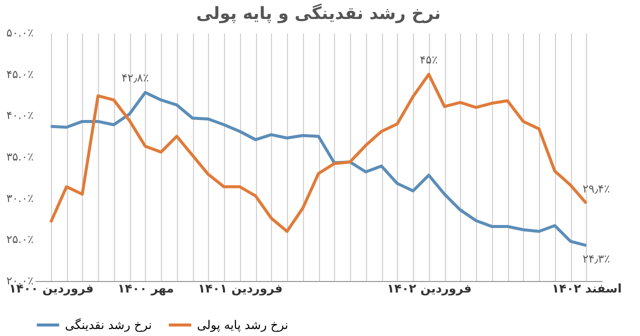 The height and width of the screenshot is (336, 640). I want to click on x-tick-label: فروردین ۱۴۰۱, so click(240, 289).